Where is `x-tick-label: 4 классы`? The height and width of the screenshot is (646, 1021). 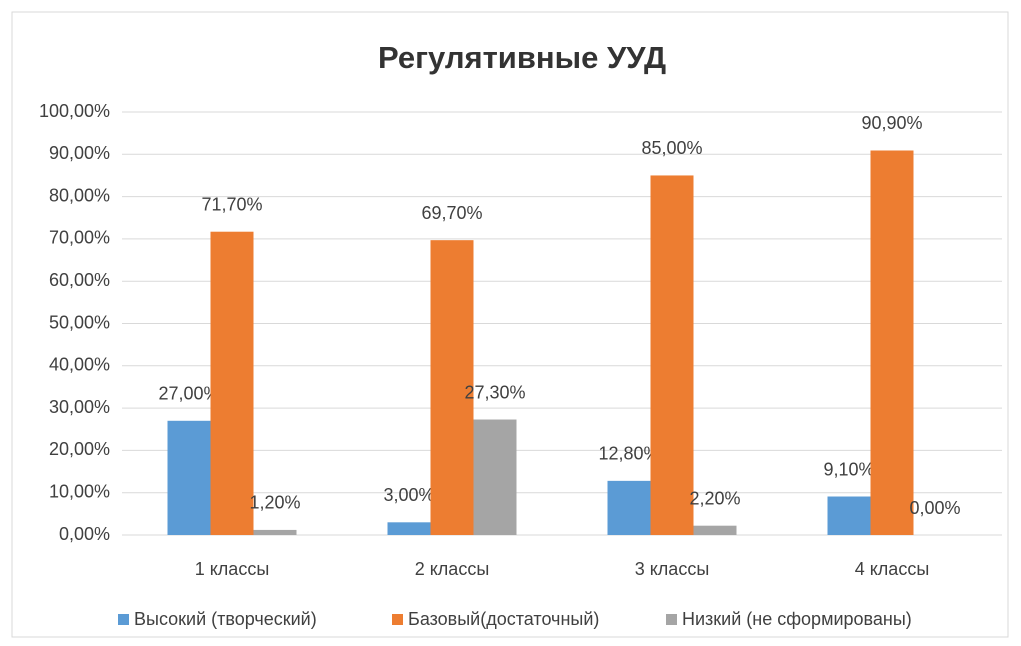 x-tick-label: 4 классы is located at coordinates (892, 569).